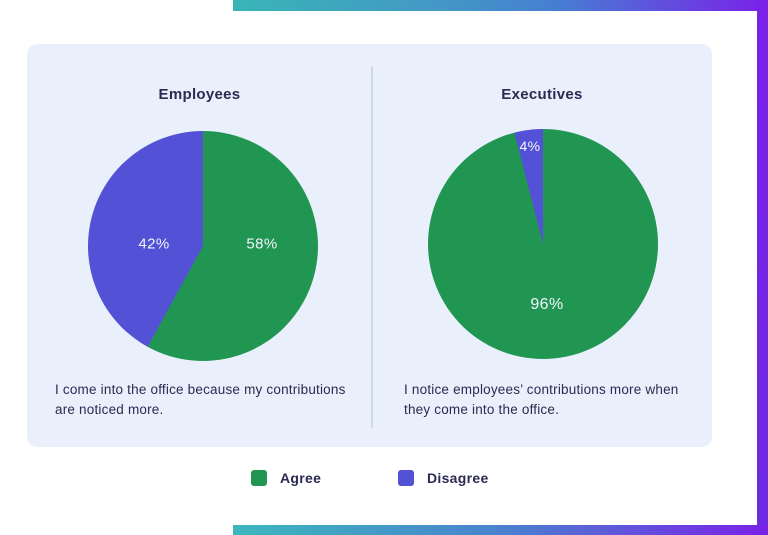  I want to click on disagree-swatch-icon, so click(406, 478).